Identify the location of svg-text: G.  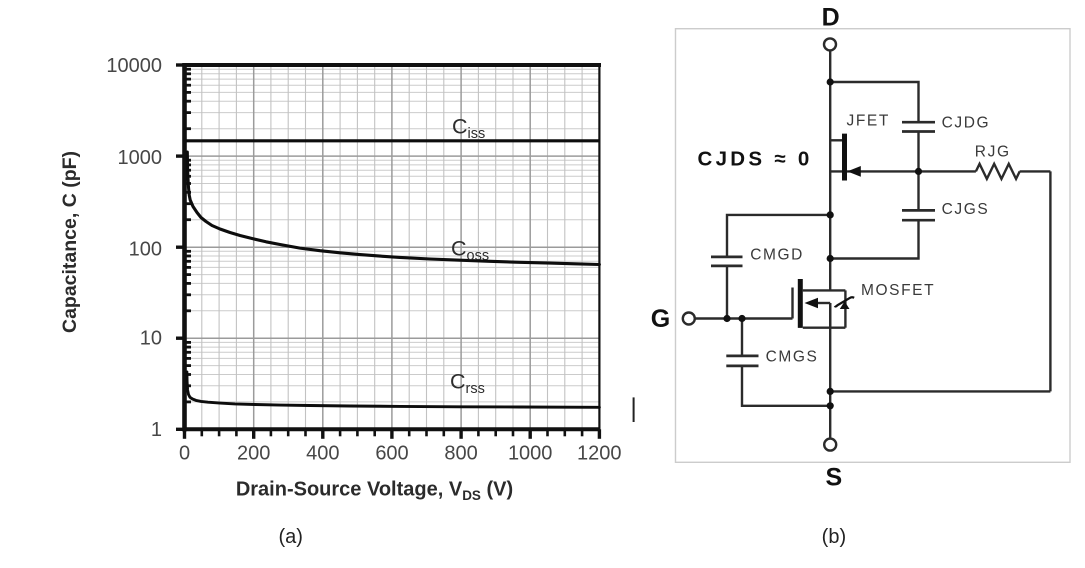
(660, 319).